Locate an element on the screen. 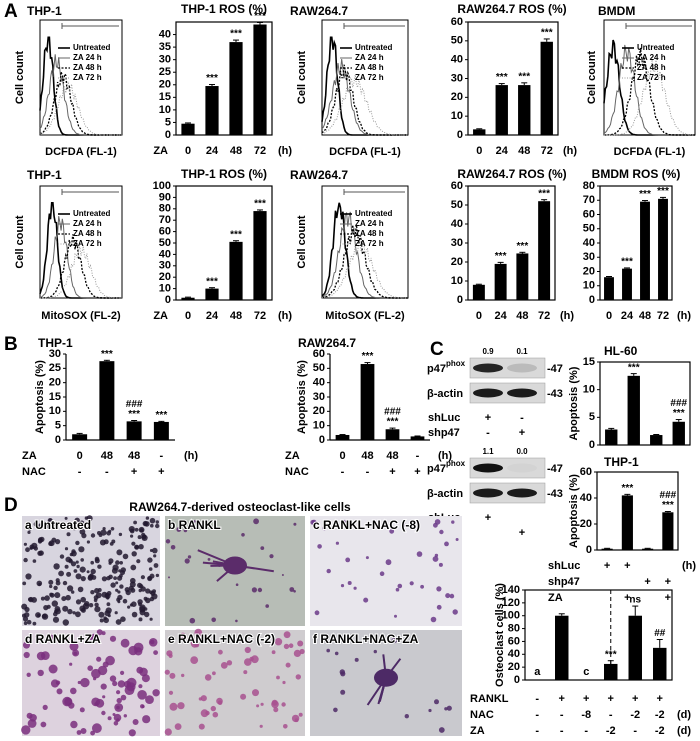 Image resolution: width=700 pixels, height=741 pixels. category-label: + is located at coordinates (660, 699).